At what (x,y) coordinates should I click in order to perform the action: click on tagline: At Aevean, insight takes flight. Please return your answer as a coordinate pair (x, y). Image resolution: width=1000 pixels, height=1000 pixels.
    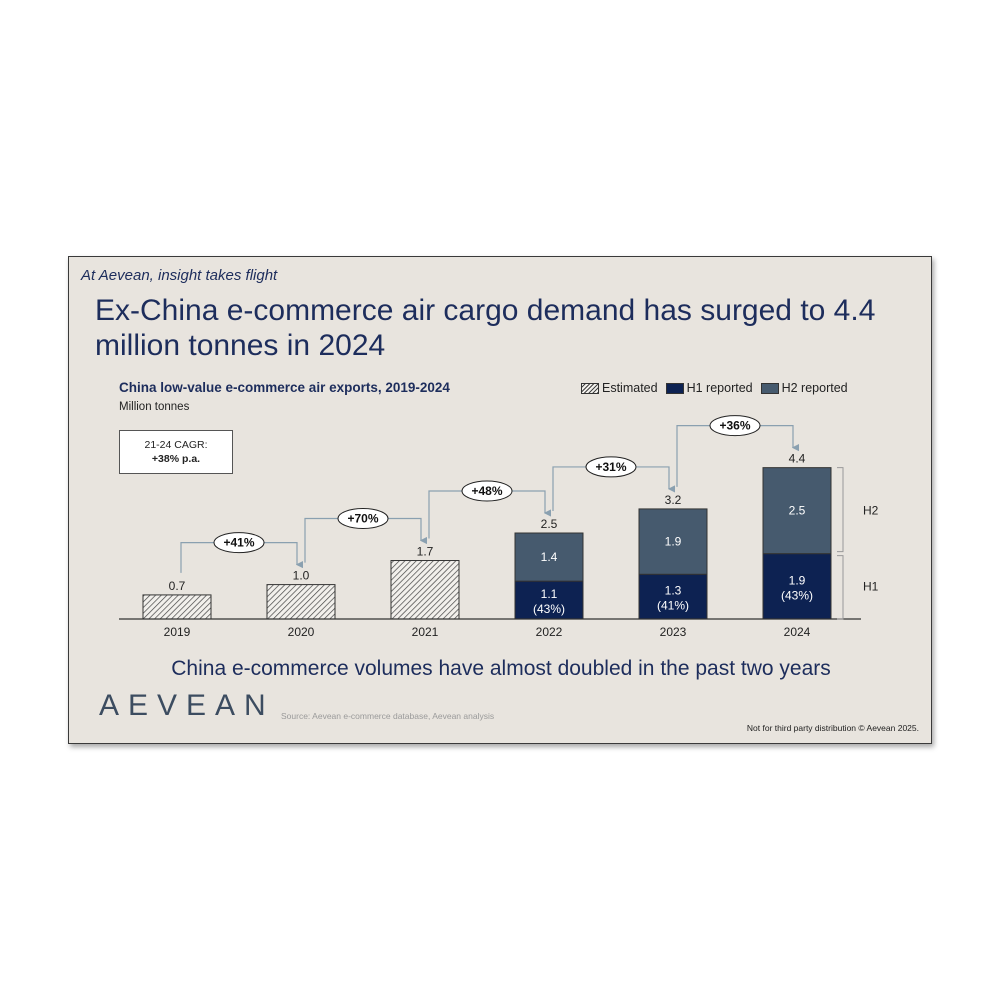
    Looking at the image, I should click on (179, 275).